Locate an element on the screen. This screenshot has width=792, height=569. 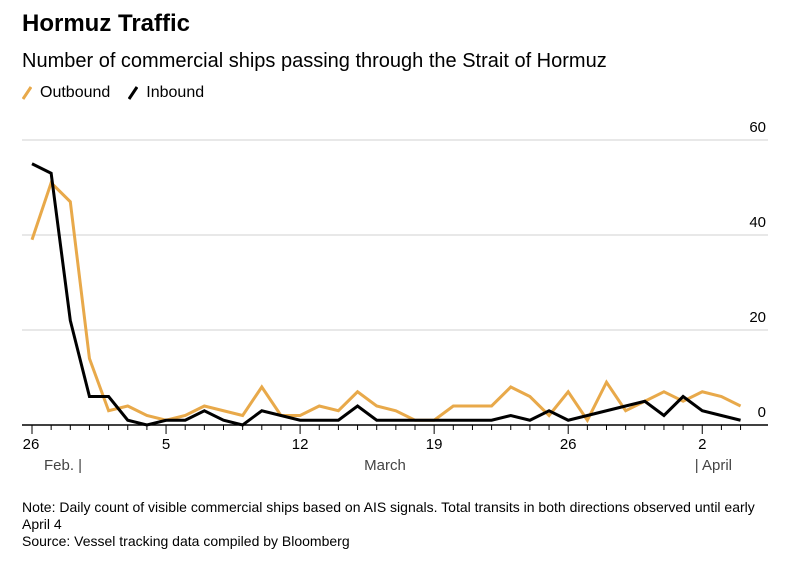
y-tick-label: 20 is located at coordinates (757, 317).